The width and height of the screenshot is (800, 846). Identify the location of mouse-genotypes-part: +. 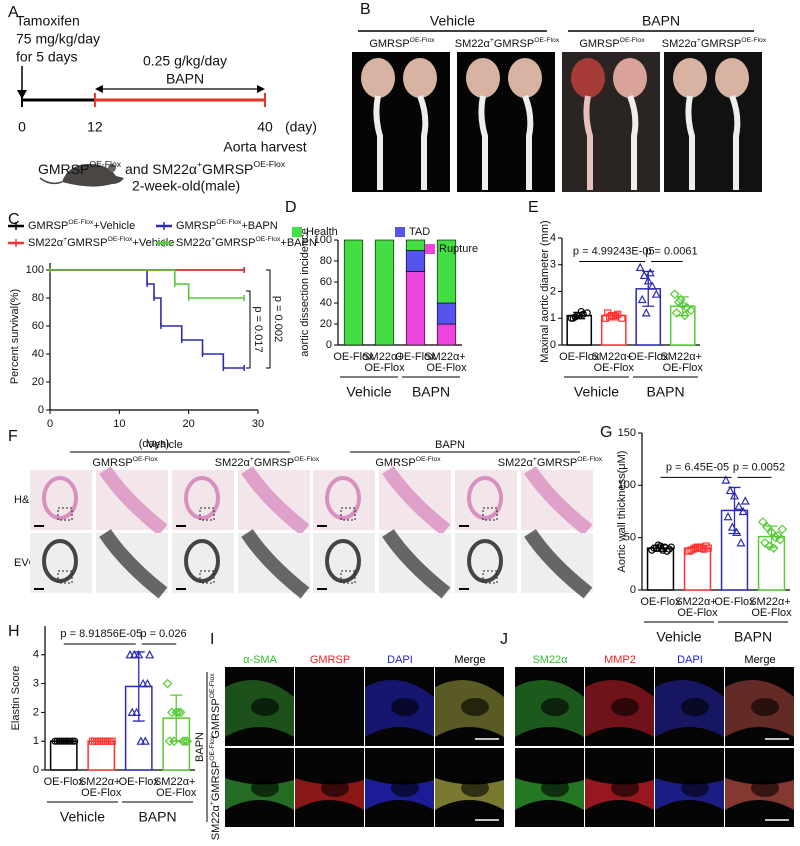
(199, 164).